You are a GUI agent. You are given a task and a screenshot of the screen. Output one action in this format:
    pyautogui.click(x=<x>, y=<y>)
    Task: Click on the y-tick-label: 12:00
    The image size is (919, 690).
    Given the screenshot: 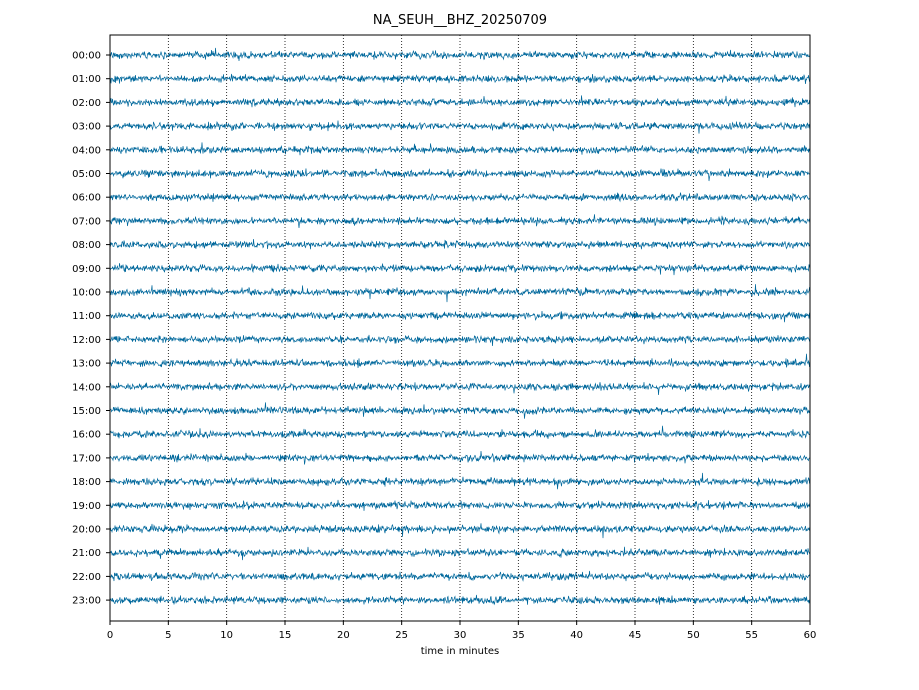 What is the action you would take?
    pyautogui.click(x=86, y=340)
    